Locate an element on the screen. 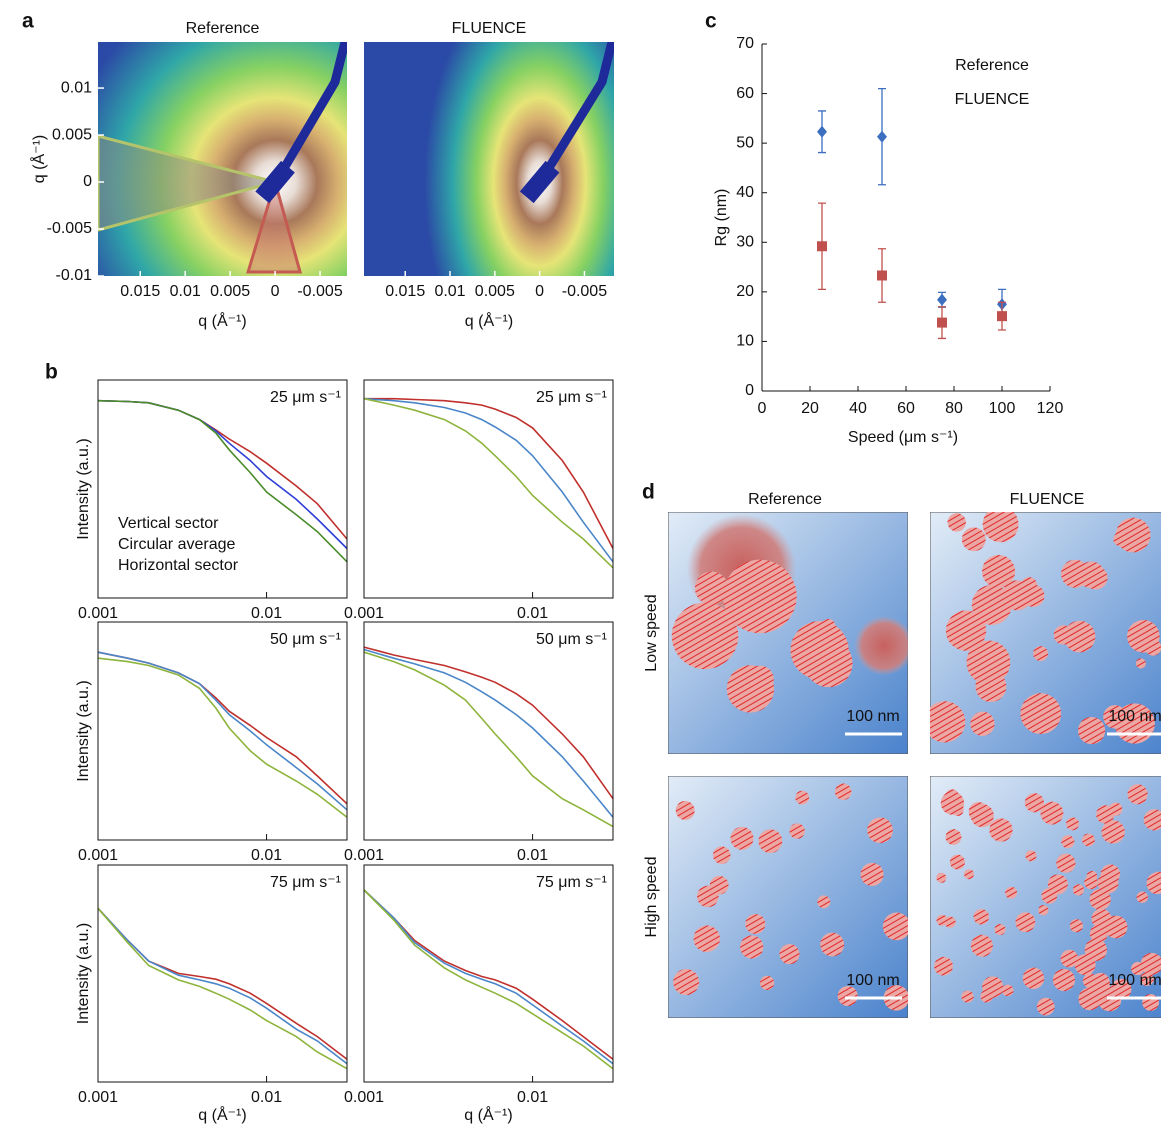  beam-stop-arm is located at coordinates (313, 107).